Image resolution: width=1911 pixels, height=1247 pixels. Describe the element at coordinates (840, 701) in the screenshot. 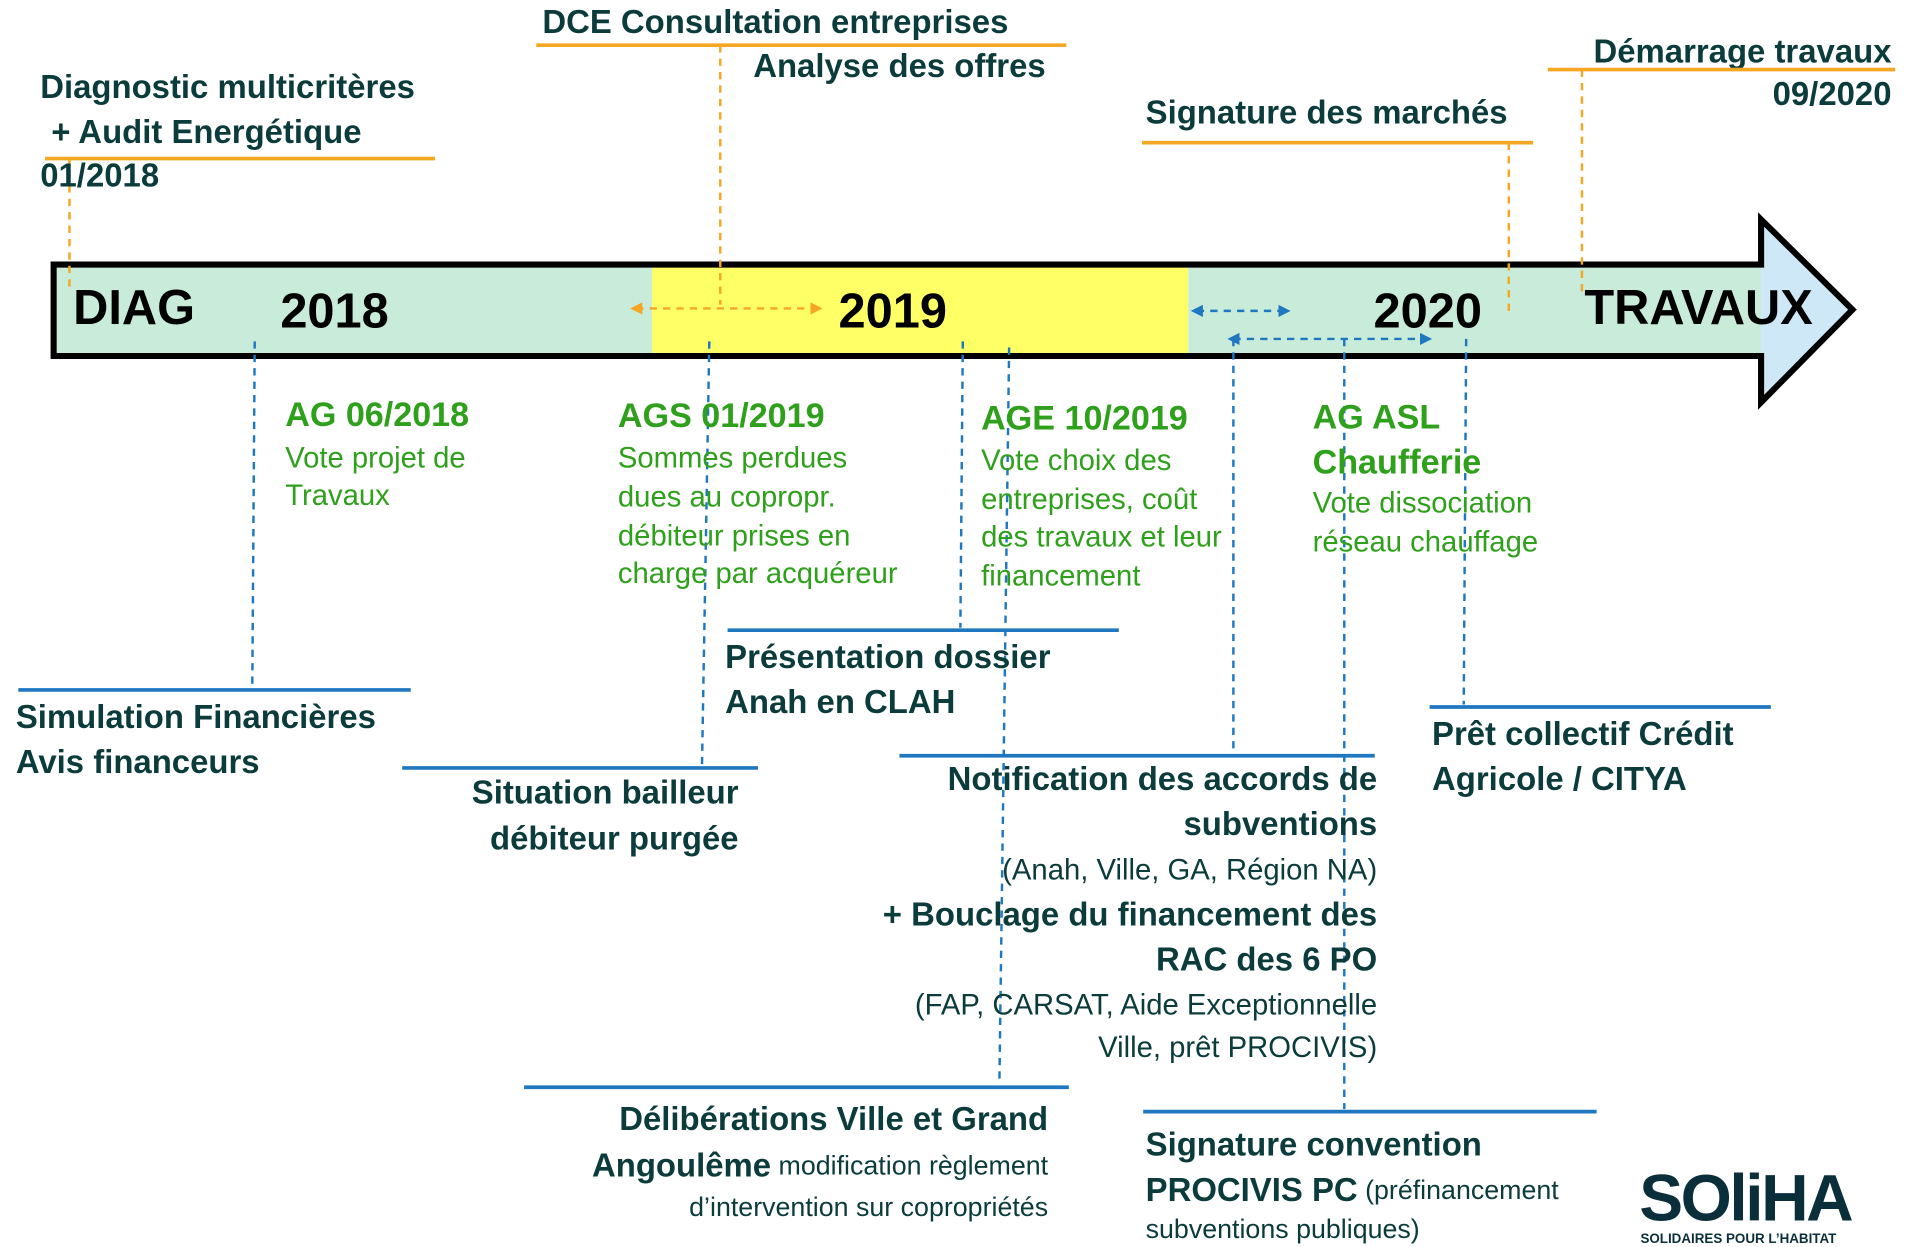

I see `step-text: Anah en CLAH` at that location.